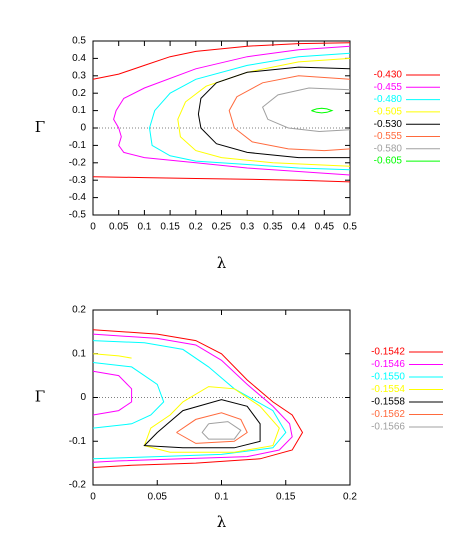 The image size is (473, 556). I want to click on legend-label: -0.505, so click(388, 112).